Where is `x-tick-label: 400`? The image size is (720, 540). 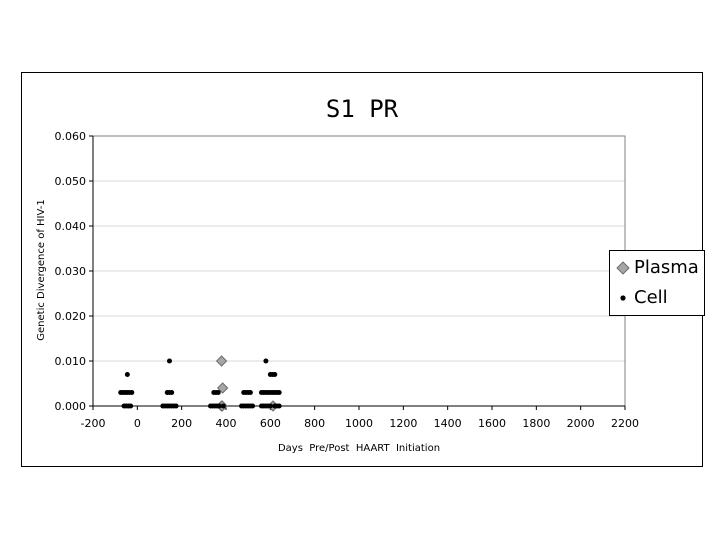
x-tick-label: 400 is located at coordinates (226, 423).